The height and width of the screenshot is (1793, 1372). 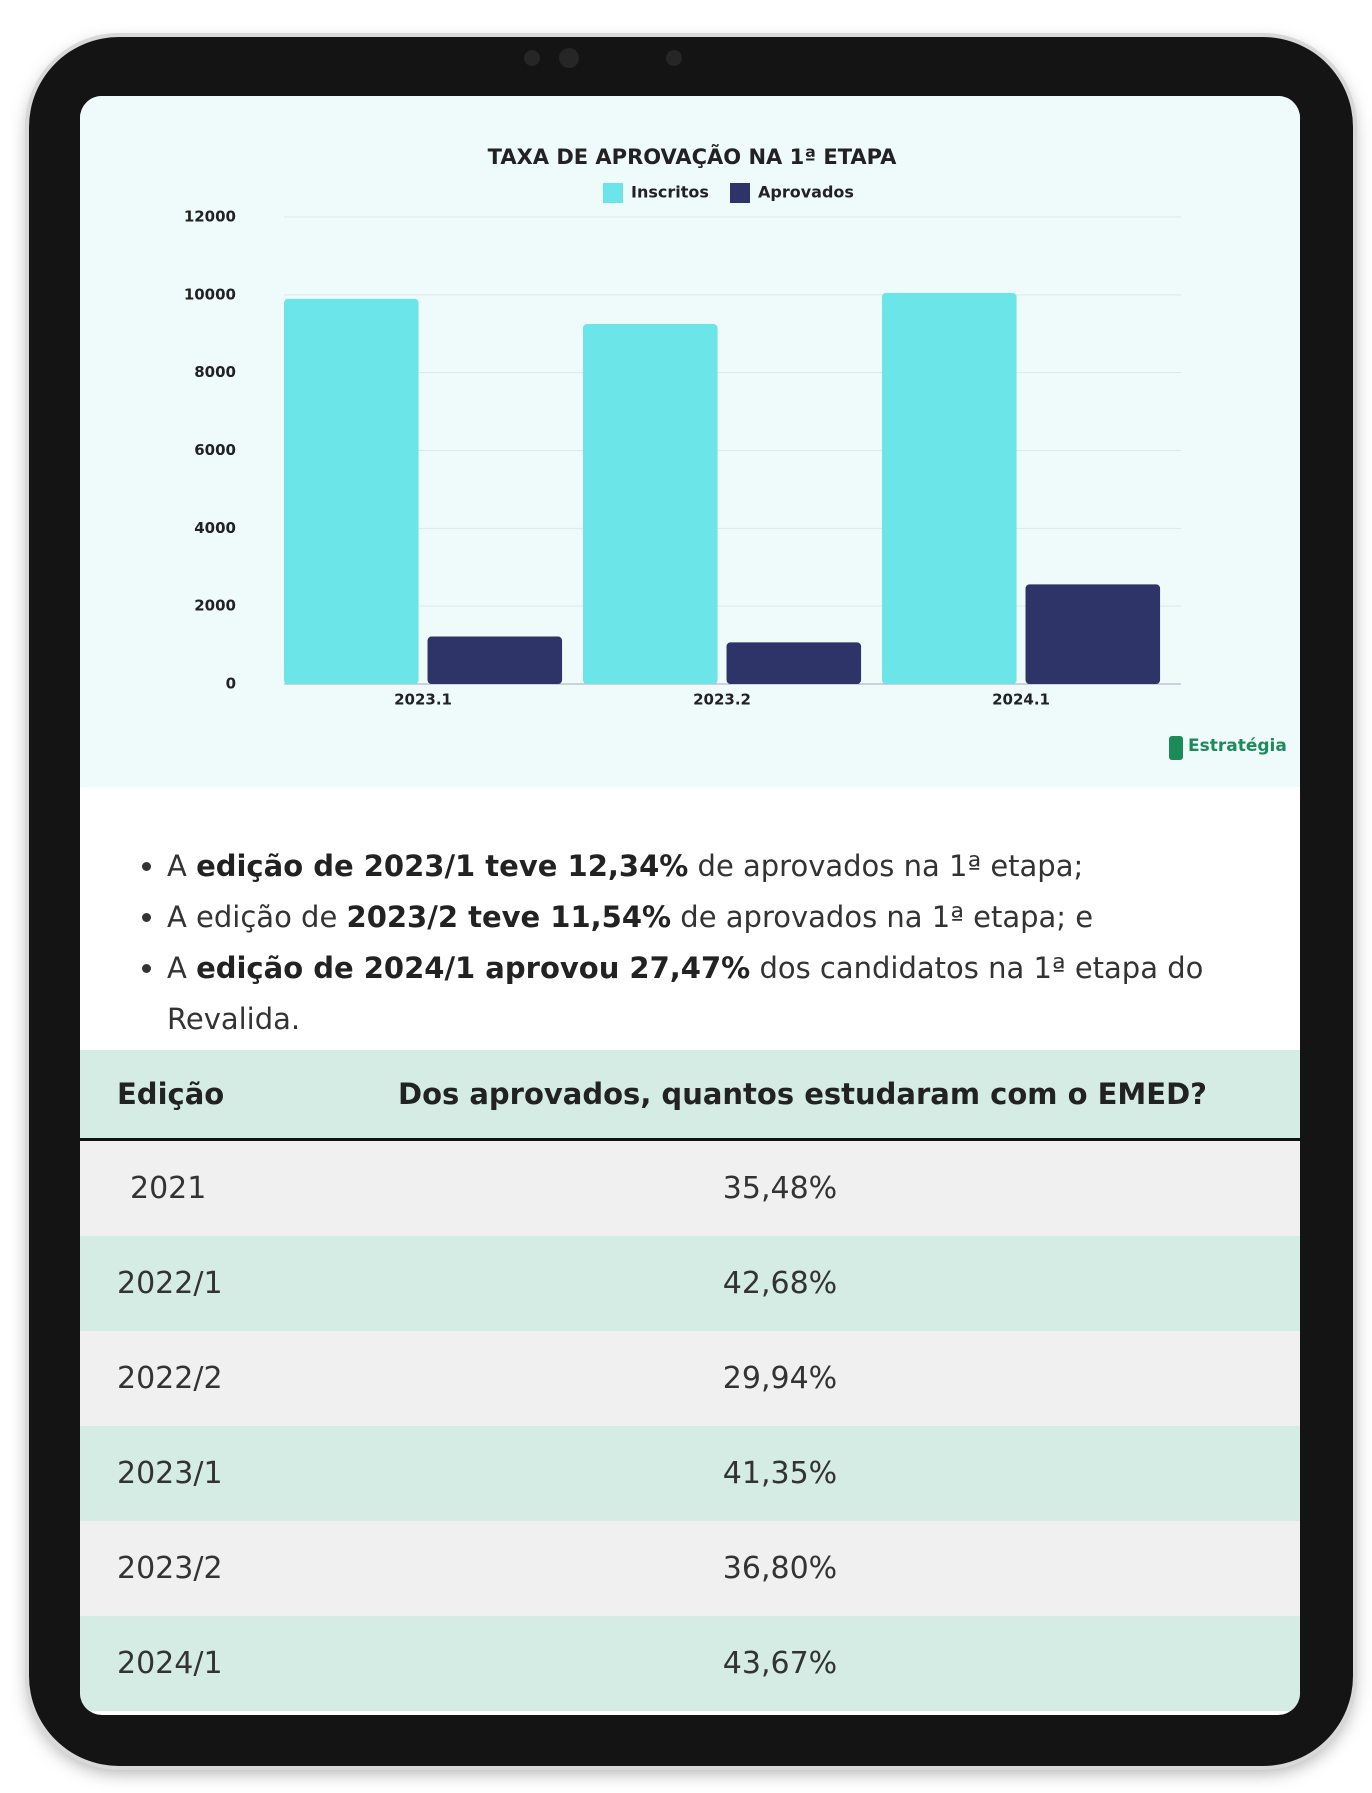 What do you see at coordinates (886, 866) in the screenshot?
I see `text: de aprovados na 1ª etapa;` at bounding box center [886, 866].